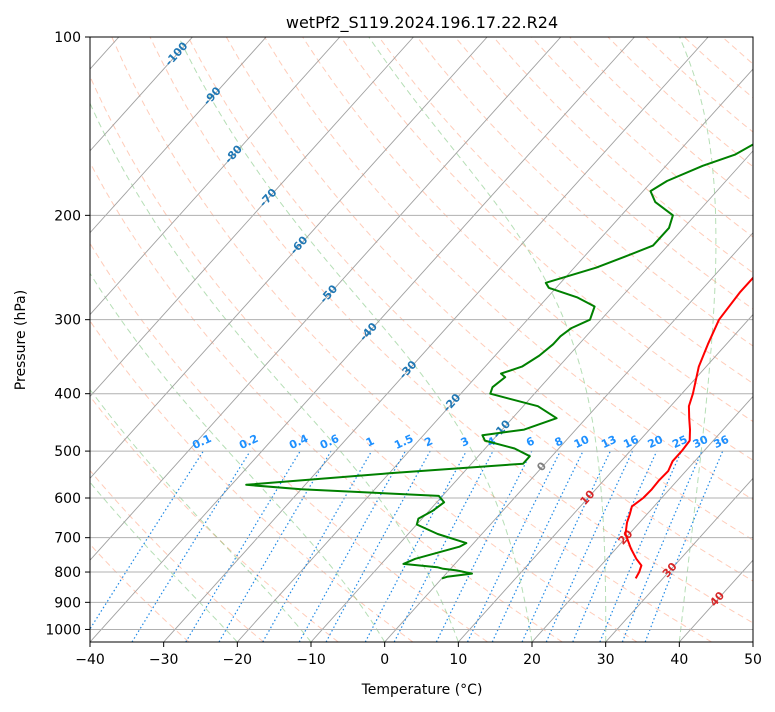 The height and width of the screenshot is (712, 775). What do you see at coordinates (559, 441) in the screenshot?
I see `mixing-ratio-label: 8` at bounding box center [559, 441].